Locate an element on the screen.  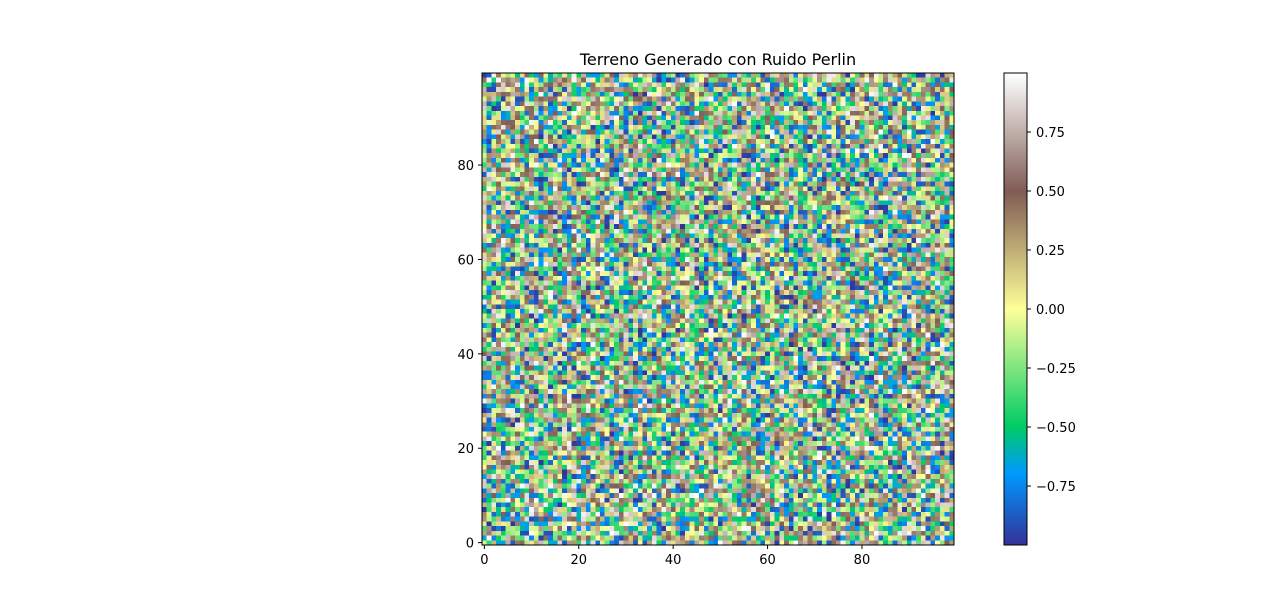
y-tick-label: 40 is located at coordinates (465, 355).